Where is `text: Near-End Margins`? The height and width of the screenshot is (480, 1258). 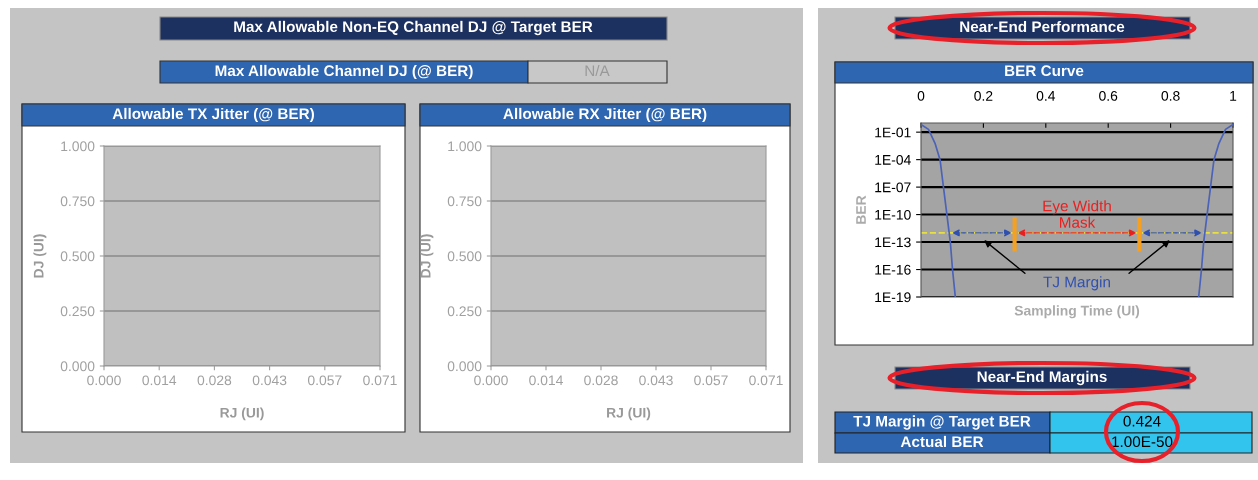
text: Near-End Margins is located at coordinates (1042, 378).